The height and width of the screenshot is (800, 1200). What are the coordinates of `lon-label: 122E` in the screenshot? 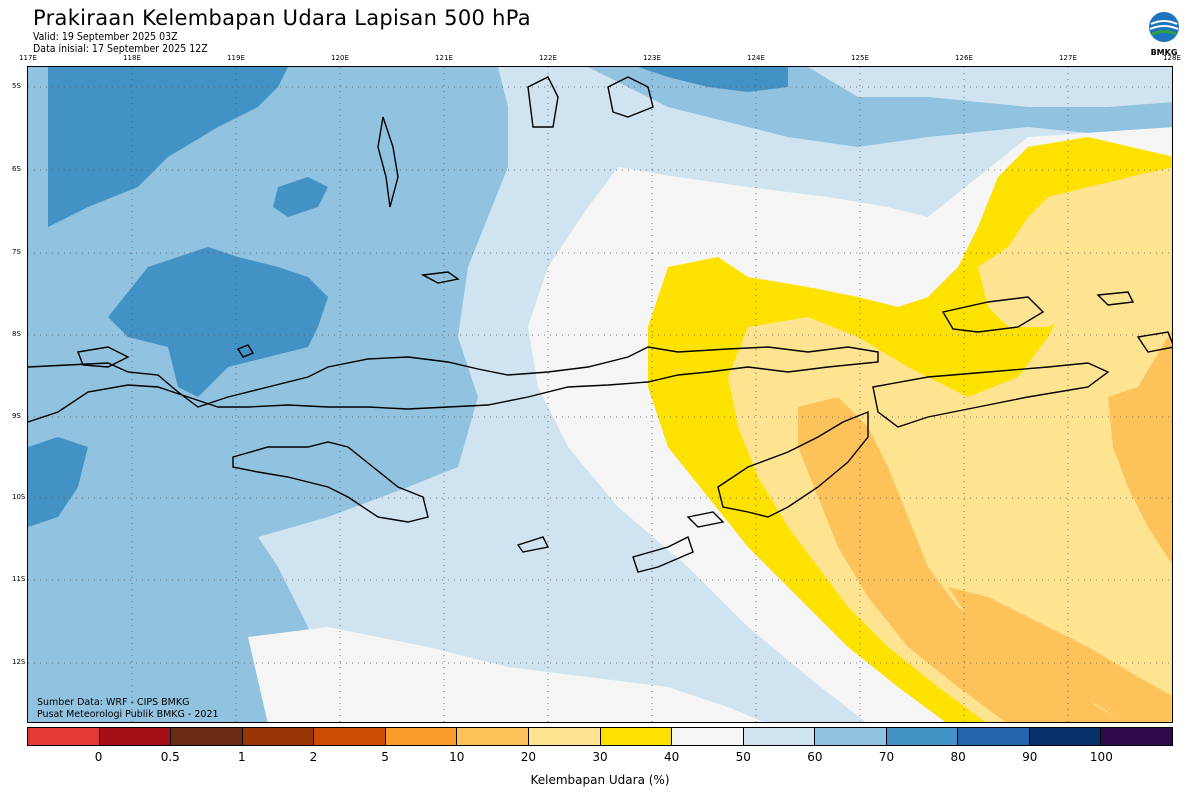 It's located at (548, 58).